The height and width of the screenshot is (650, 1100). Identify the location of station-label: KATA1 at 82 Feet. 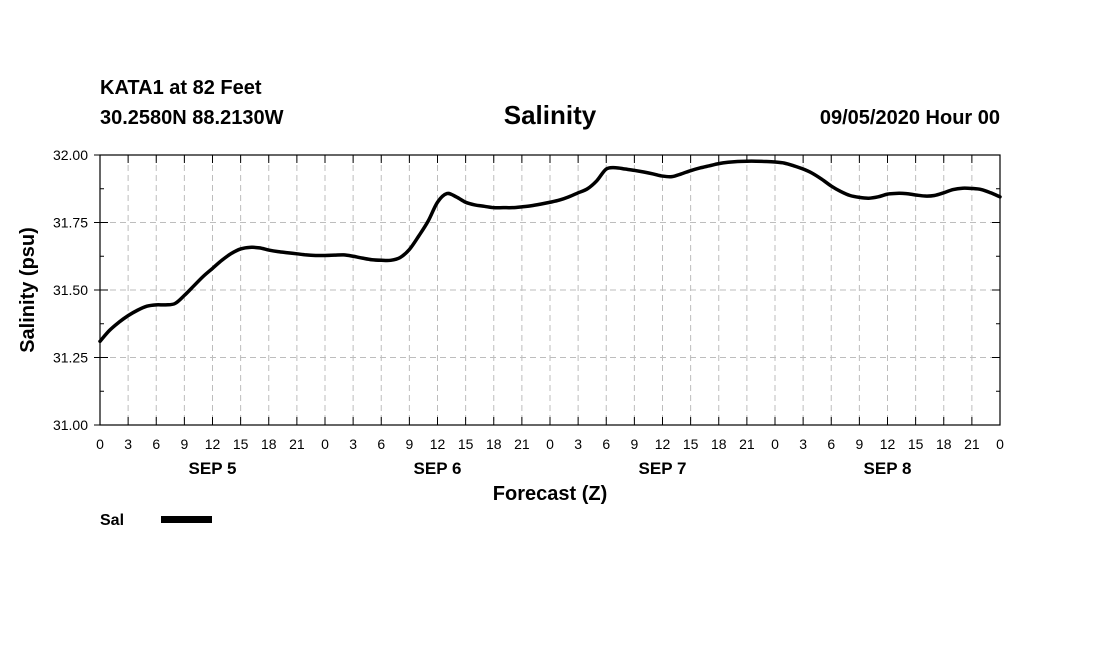
(181, 88).